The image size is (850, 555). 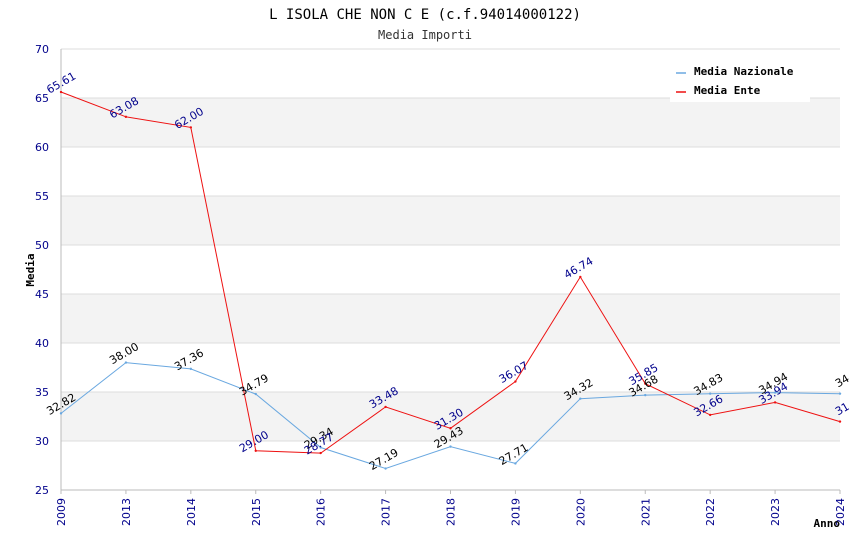 What do you see at coordinates (42, 196) in the screenshot?
I see `y-tick-label: 55` at bounding box center [42, 196].